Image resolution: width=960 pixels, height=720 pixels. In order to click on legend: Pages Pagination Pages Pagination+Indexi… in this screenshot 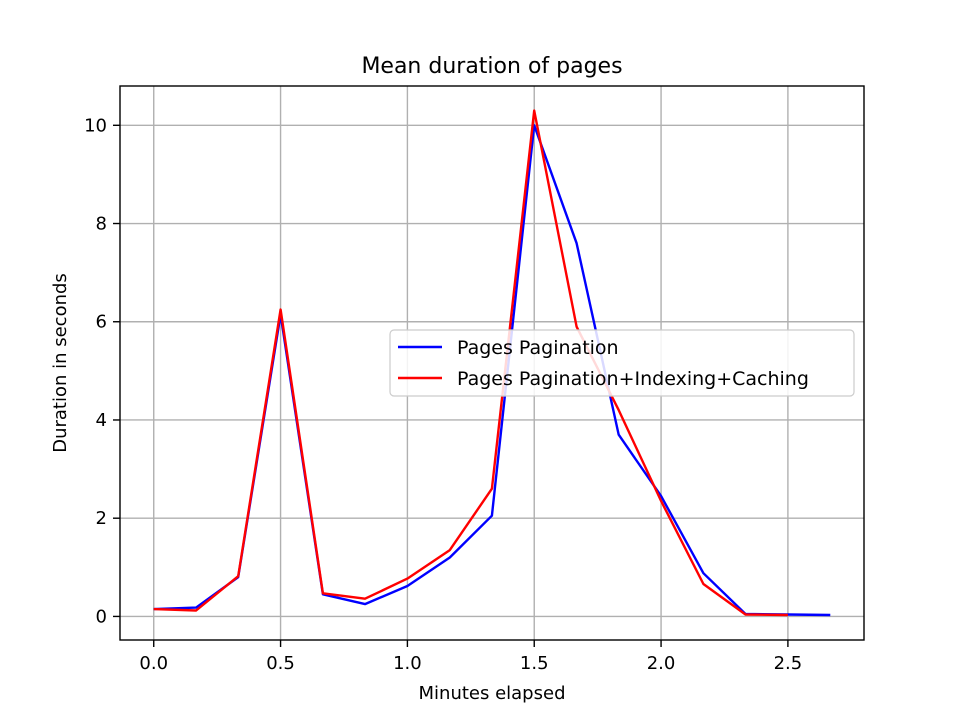, I will do `click(622, 363)`.